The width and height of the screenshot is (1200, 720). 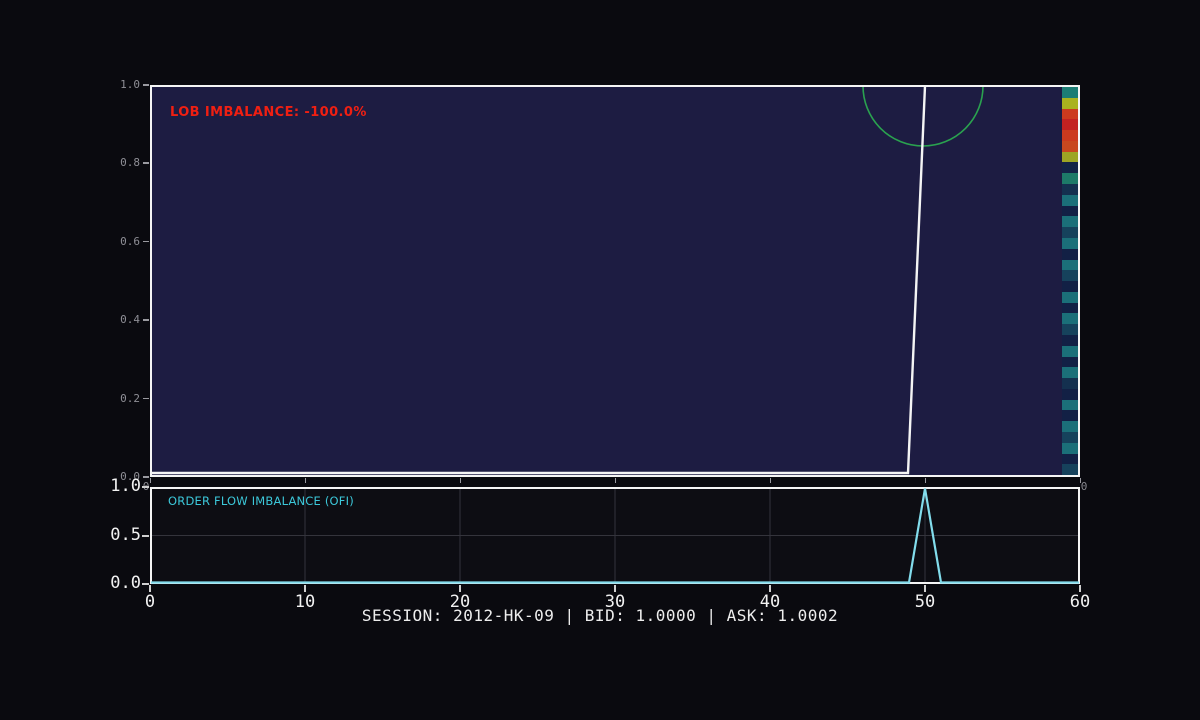 I want to click on ofi-xtick-label: 30, so click(x=615, y=602).